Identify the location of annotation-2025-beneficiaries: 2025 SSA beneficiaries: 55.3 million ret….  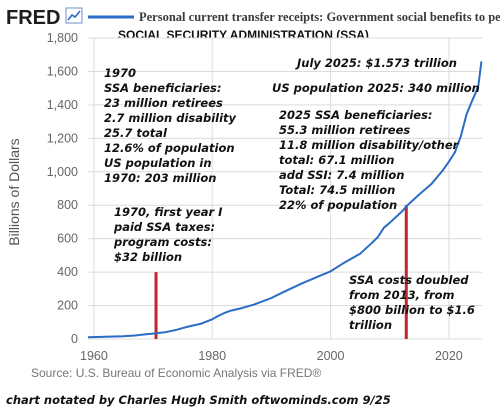
(370, 160).